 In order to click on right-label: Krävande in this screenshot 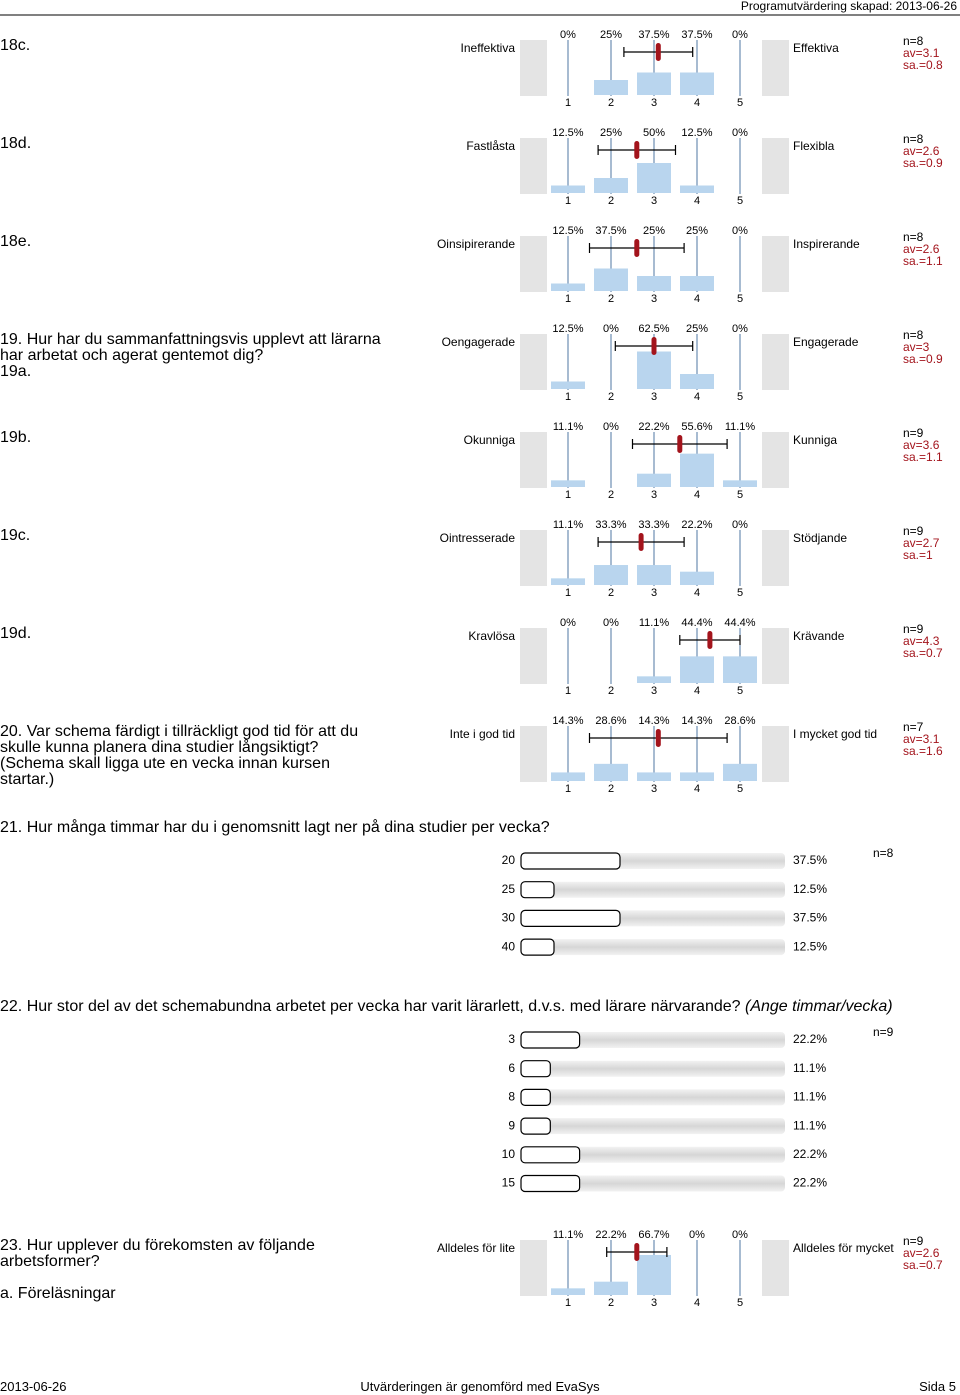, I will do `click(819, 636)`.